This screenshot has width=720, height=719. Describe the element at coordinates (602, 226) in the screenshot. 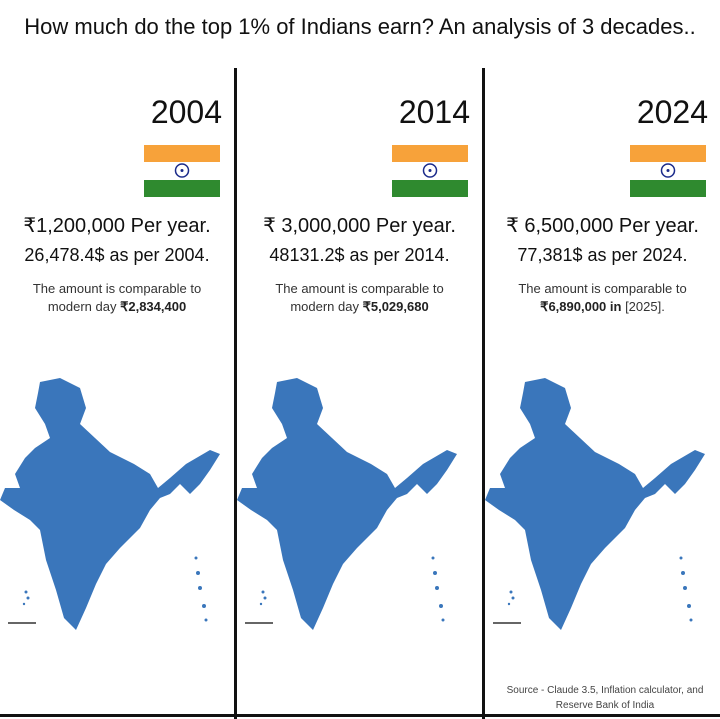

I see `rupee-income: ₹ 6,500,000 Per year.` at that location.